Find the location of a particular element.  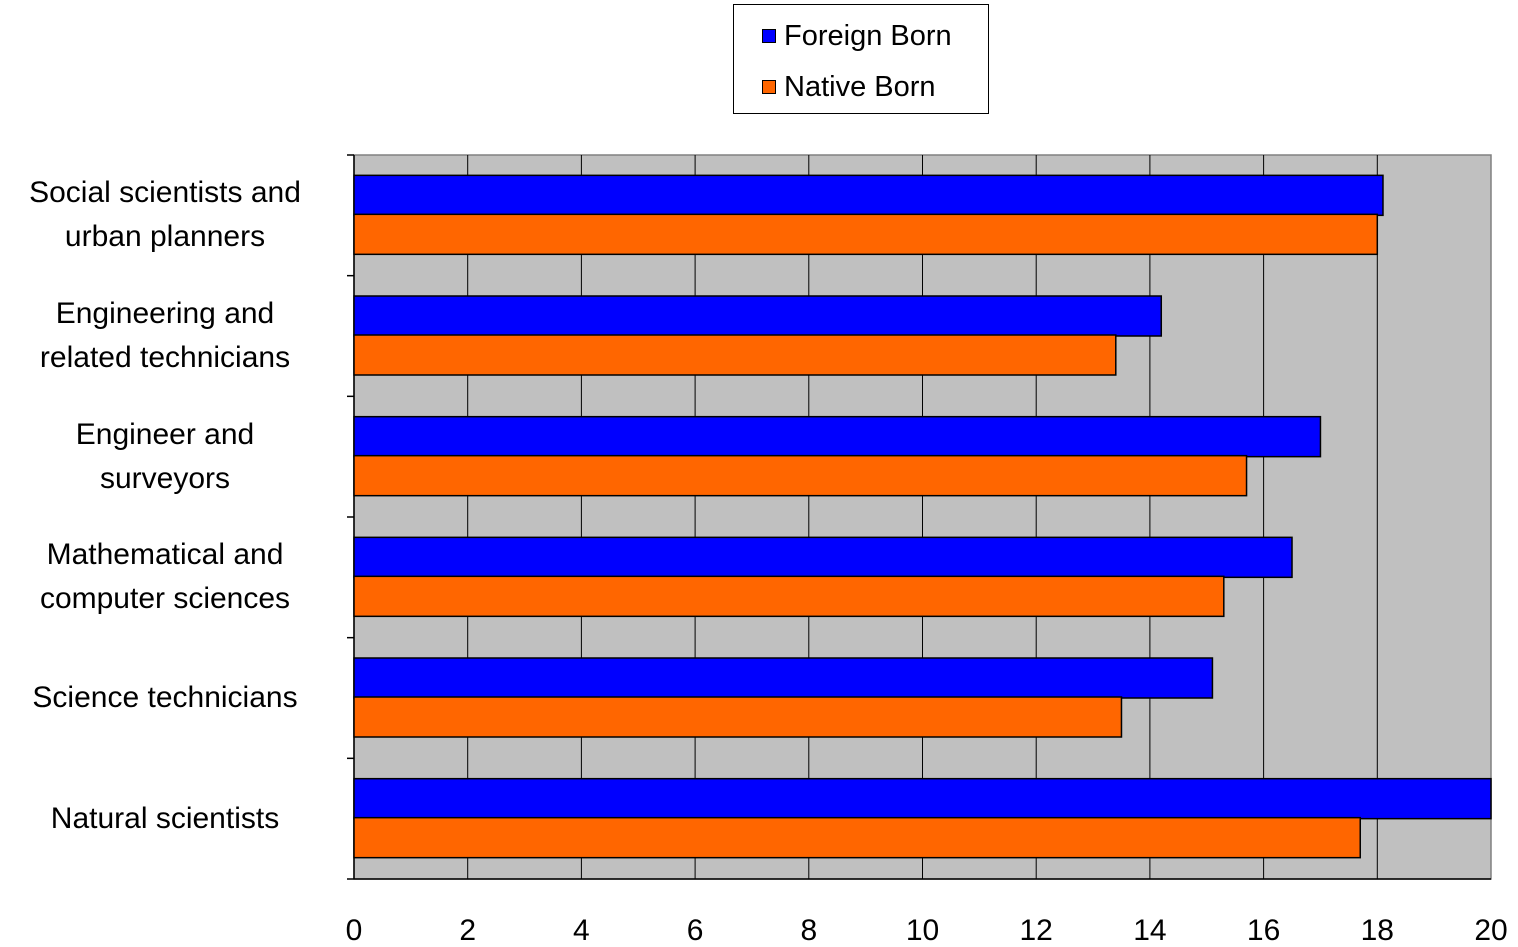

category-label-line: Social scientists and is located at coordinates (165, 193).